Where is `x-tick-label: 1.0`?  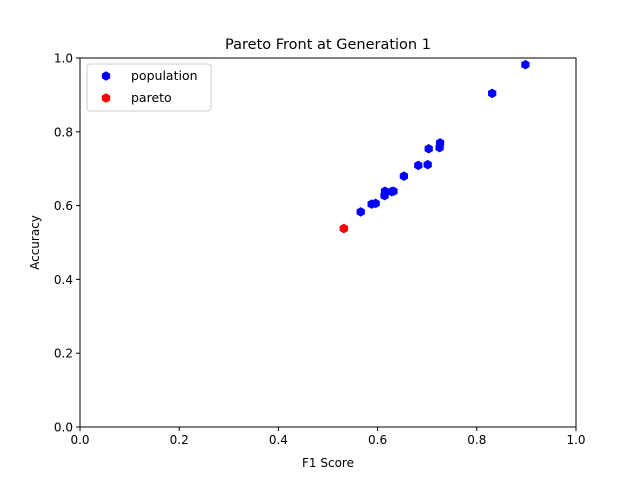
x-tick-label: 1.0 is located at coordinates (575, 440).